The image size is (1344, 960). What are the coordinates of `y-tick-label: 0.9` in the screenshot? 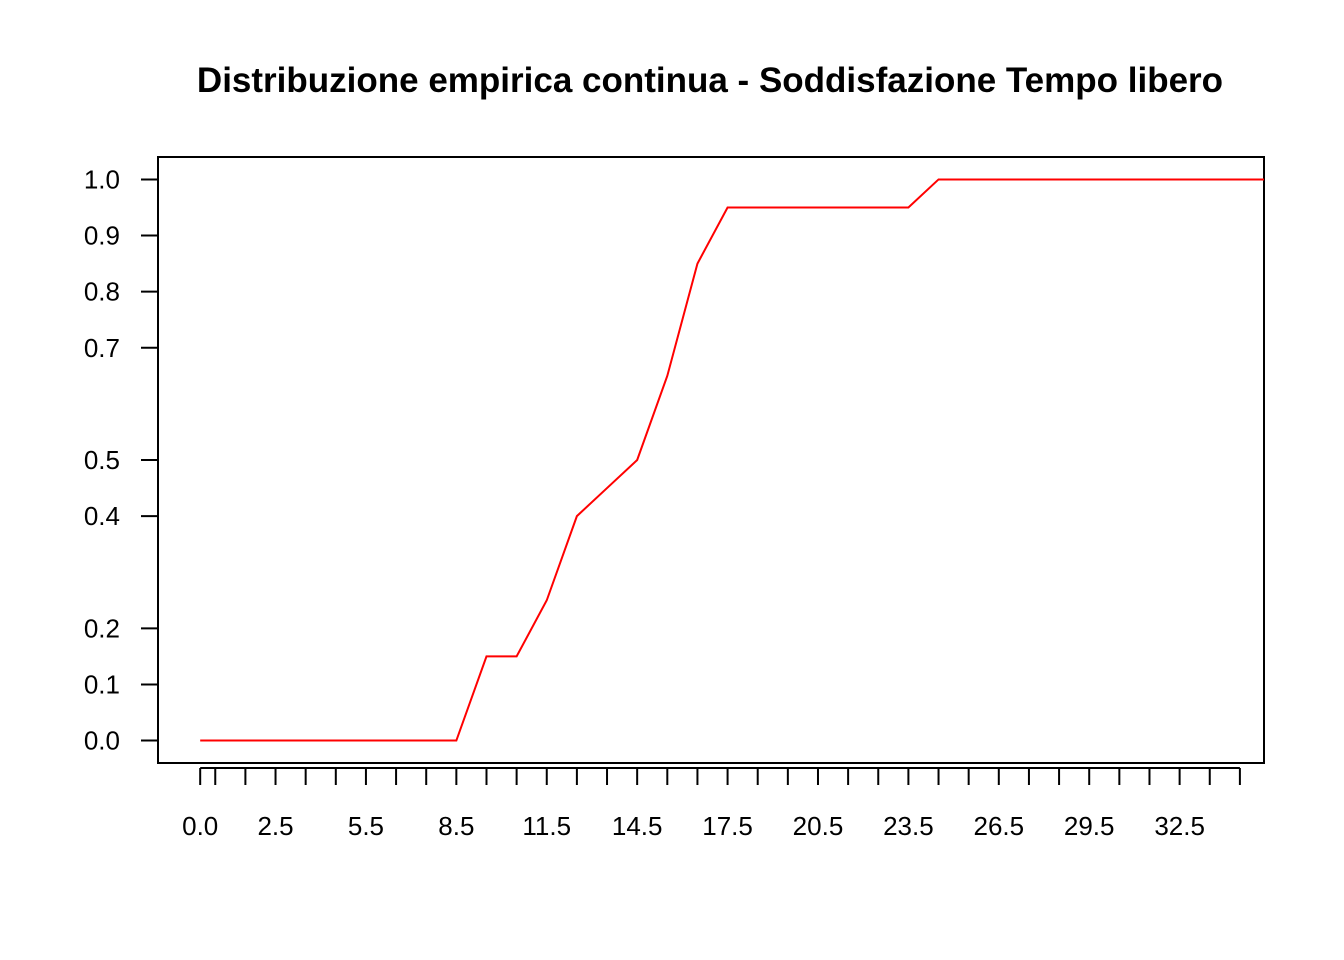 It's located at (102, 236).